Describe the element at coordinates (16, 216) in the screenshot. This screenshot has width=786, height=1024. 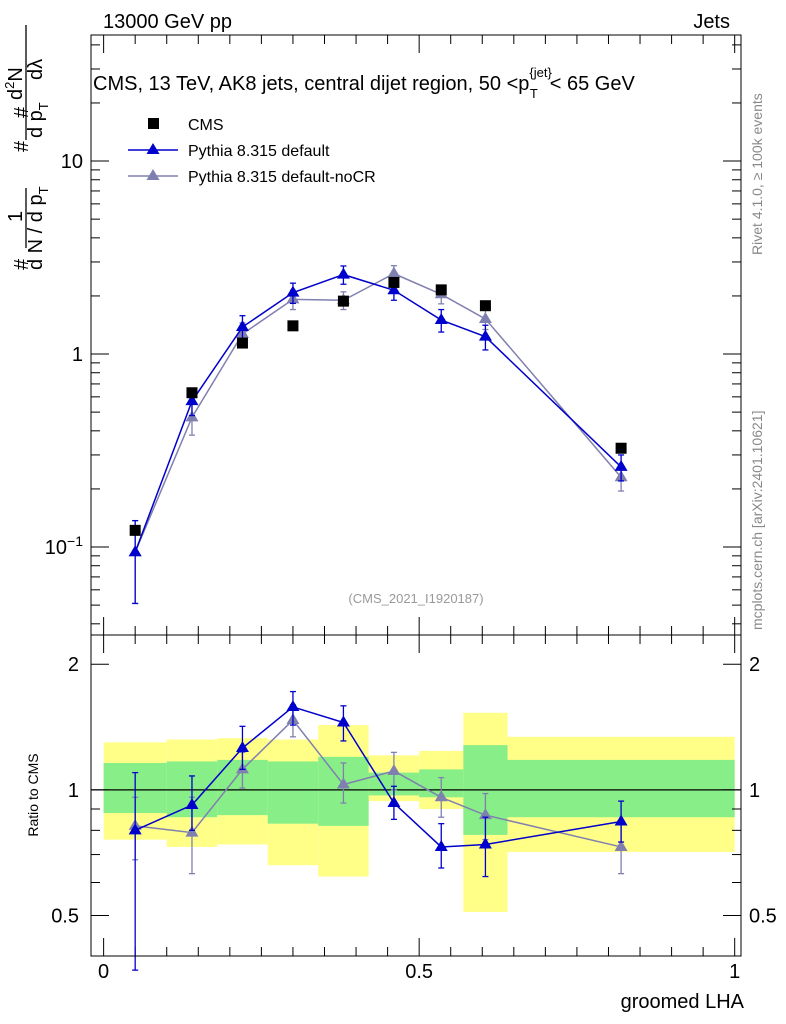
I see `ylabel-numerator: 1` at that location.